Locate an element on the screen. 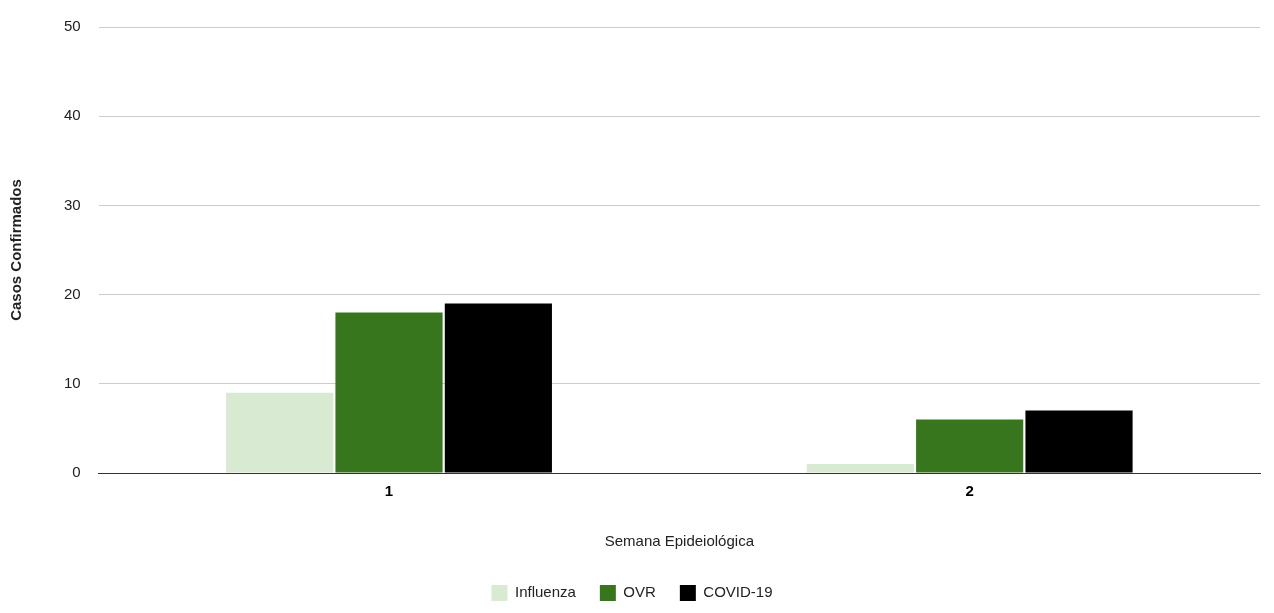 This screenshot has width=1274, height=613. y-tick-label: 40 is located at coordinates (72, 115).